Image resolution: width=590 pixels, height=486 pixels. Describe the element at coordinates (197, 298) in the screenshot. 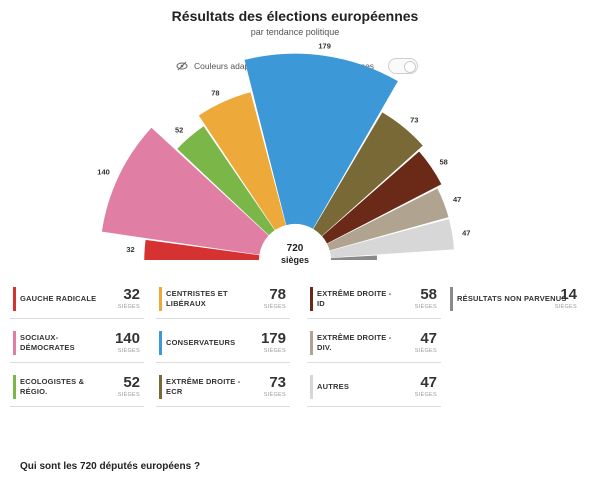

I see `legend-group-name: CENTRISTES ET LIBÉRAUX` at that location.